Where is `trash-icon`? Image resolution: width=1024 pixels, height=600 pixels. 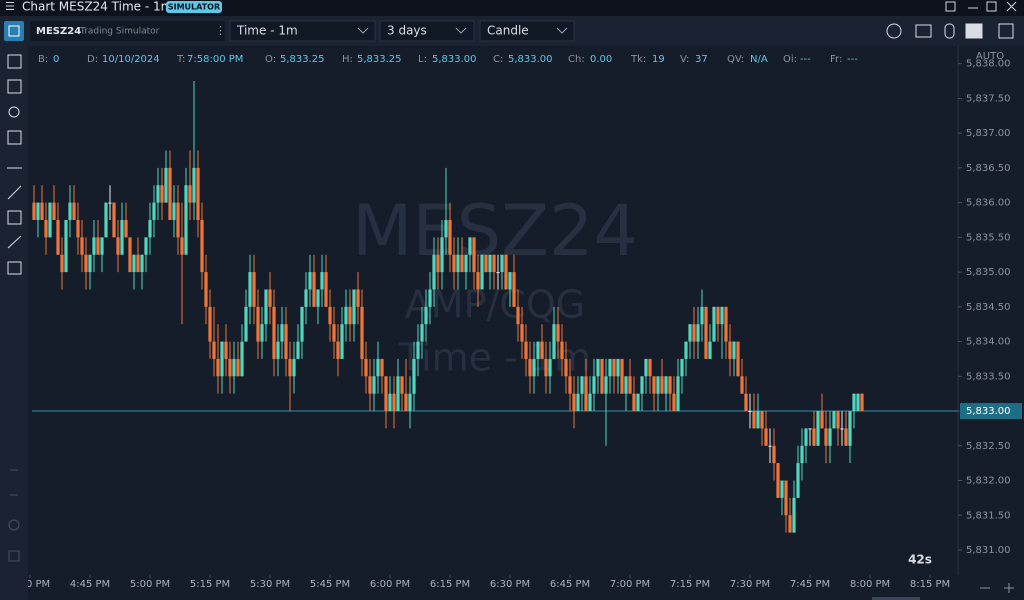 trash-icon is located at coordinates (14, 556).